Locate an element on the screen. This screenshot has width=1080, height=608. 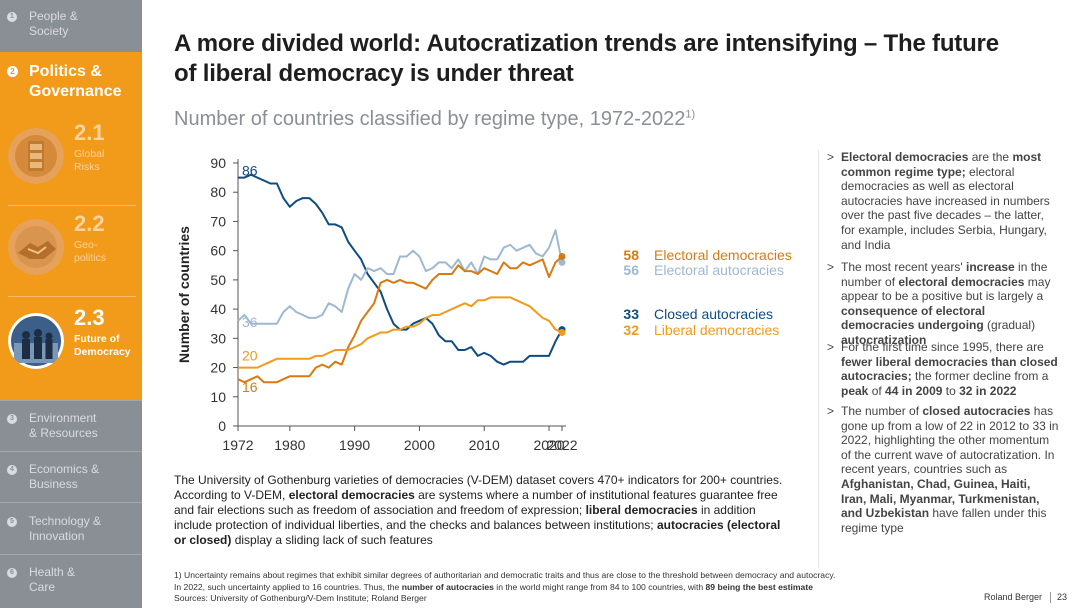
section-number-badge: 5 is located at coordinates (12, 522).